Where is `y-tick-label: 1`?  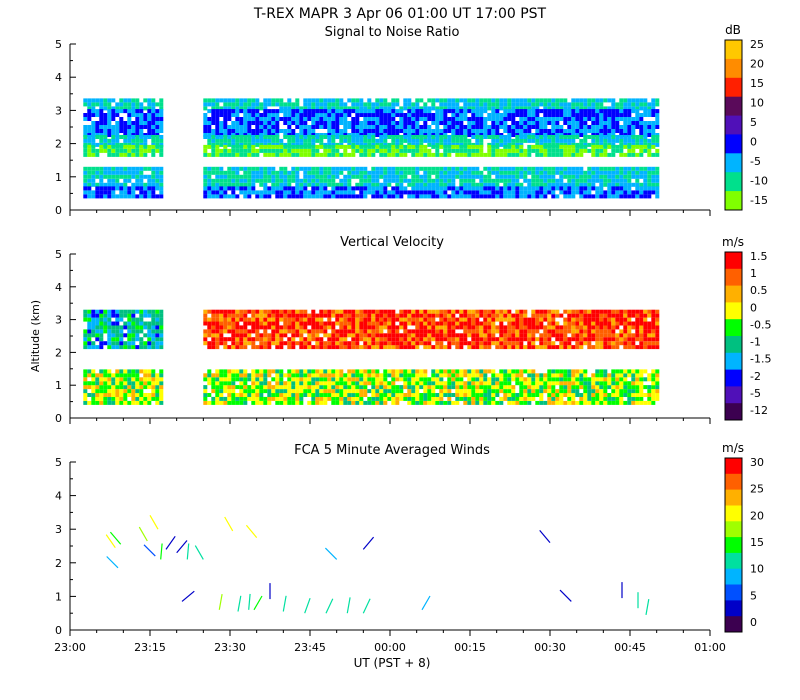
y-tick-label: 1 is located at coordinates (58, 177).